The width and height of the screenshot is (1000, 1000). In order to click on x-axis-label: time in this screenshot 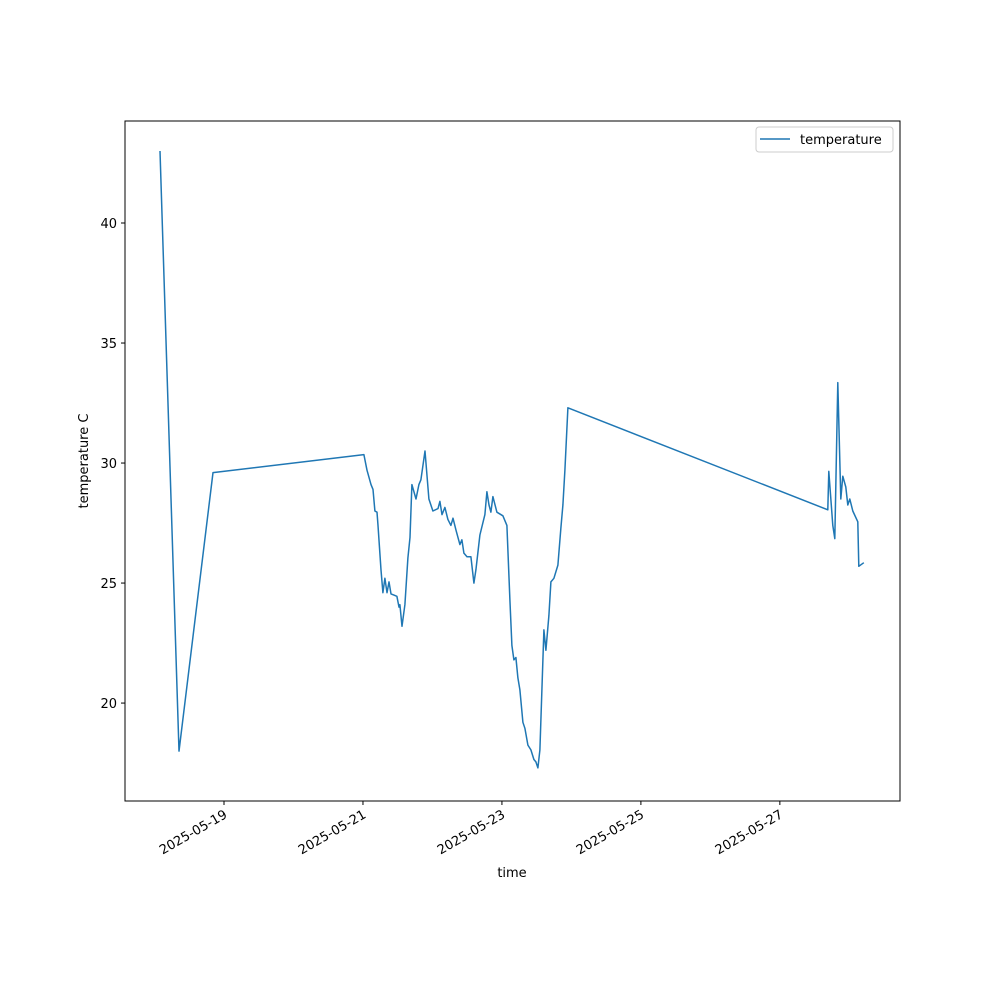, I will do `click(511, 873)`.